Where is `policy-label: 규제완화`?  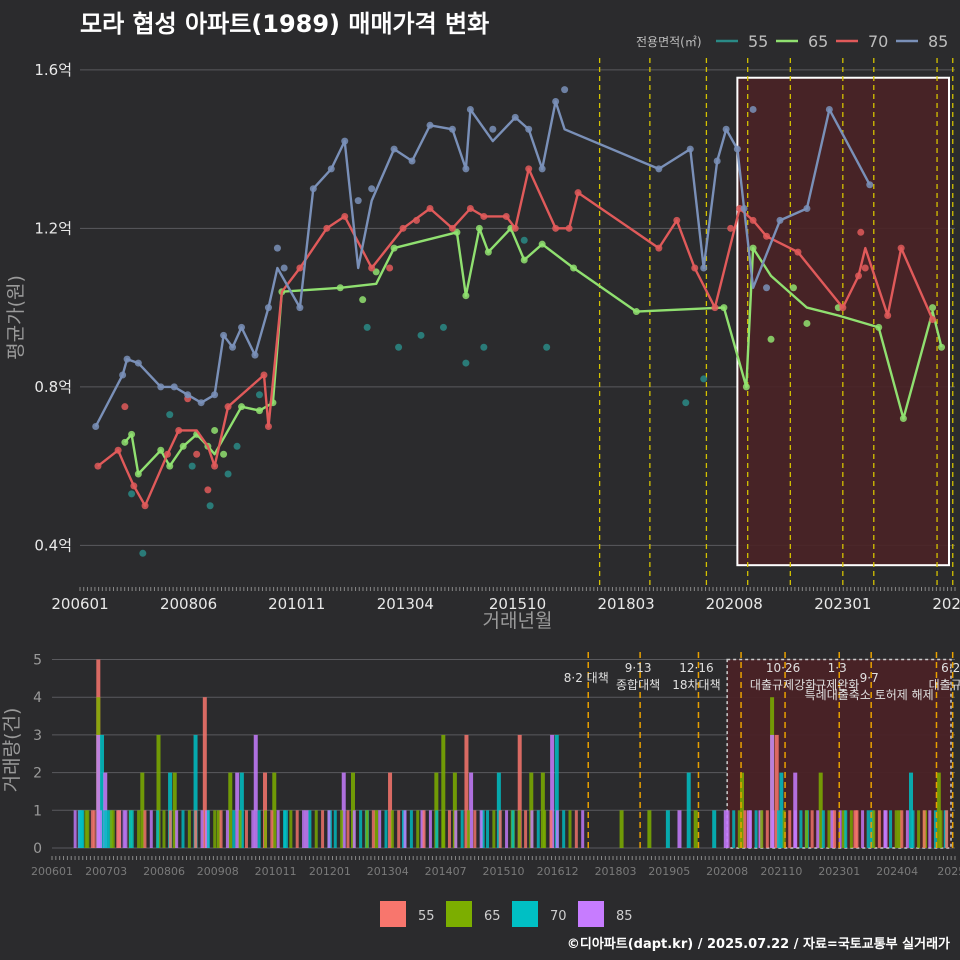 policy-label: 규제완화 is located at coordinates (837, 685).